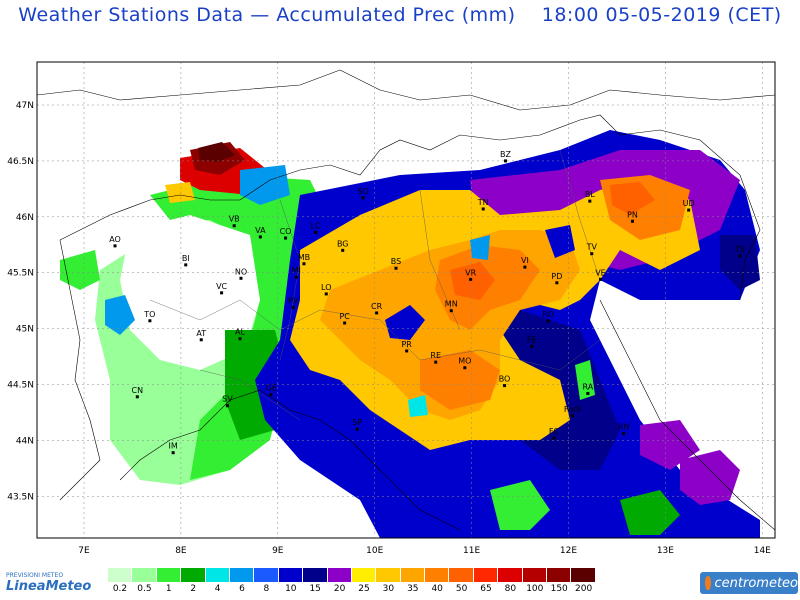 The width and height of the screenshot is (800, 600). I want to click on lon-tick-label: 14E, so click(762, 551).